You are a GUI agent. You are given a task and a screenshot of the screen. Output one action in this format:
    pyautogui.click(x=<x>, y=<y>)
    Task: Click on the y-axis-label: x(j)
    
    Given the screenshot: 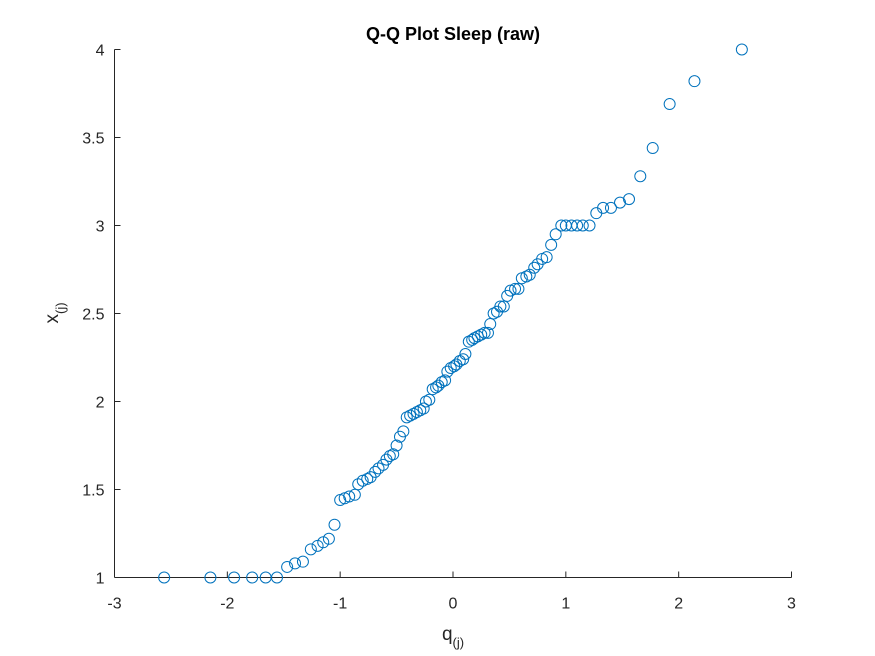 What is the action you would take?
    pyautogui.click(x=55, y=312)
    